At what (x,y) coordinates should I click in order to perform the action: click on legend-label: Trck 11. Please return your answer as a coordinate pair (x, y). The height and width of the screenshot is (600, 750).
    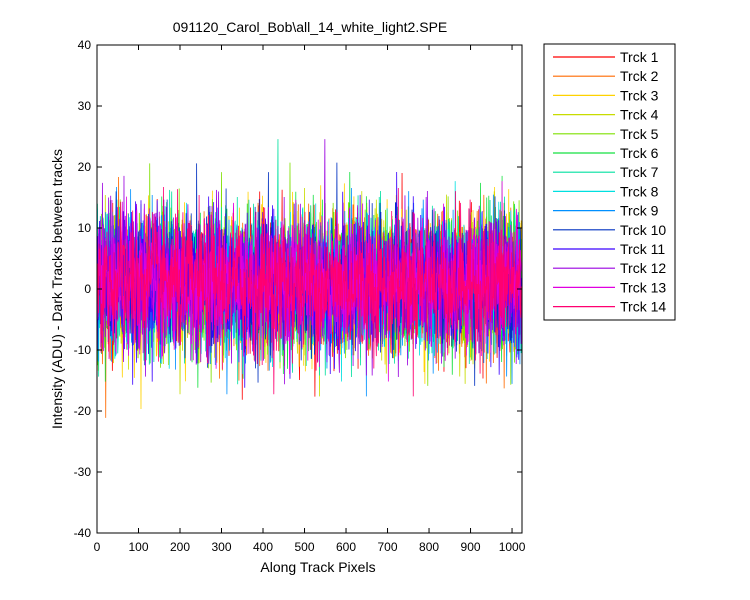
    Looking at the image, I should click on (642, 249).